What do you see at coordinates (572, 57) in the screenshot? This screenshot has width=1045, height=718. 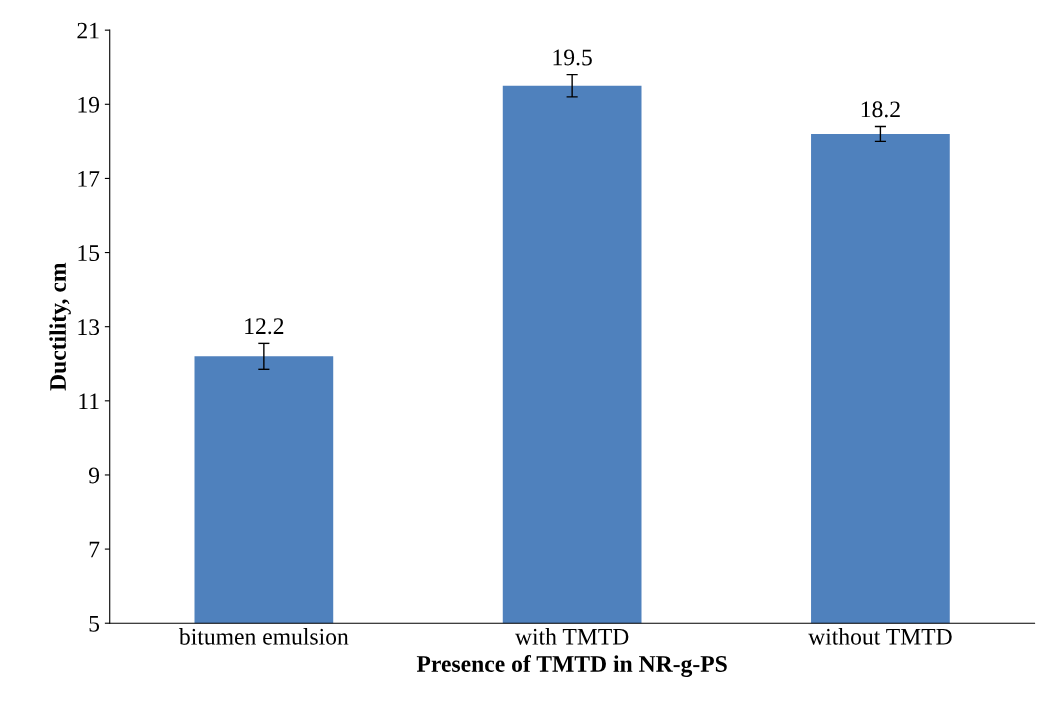 I see `data-label: 19.5` at bounding box center [572, 57].